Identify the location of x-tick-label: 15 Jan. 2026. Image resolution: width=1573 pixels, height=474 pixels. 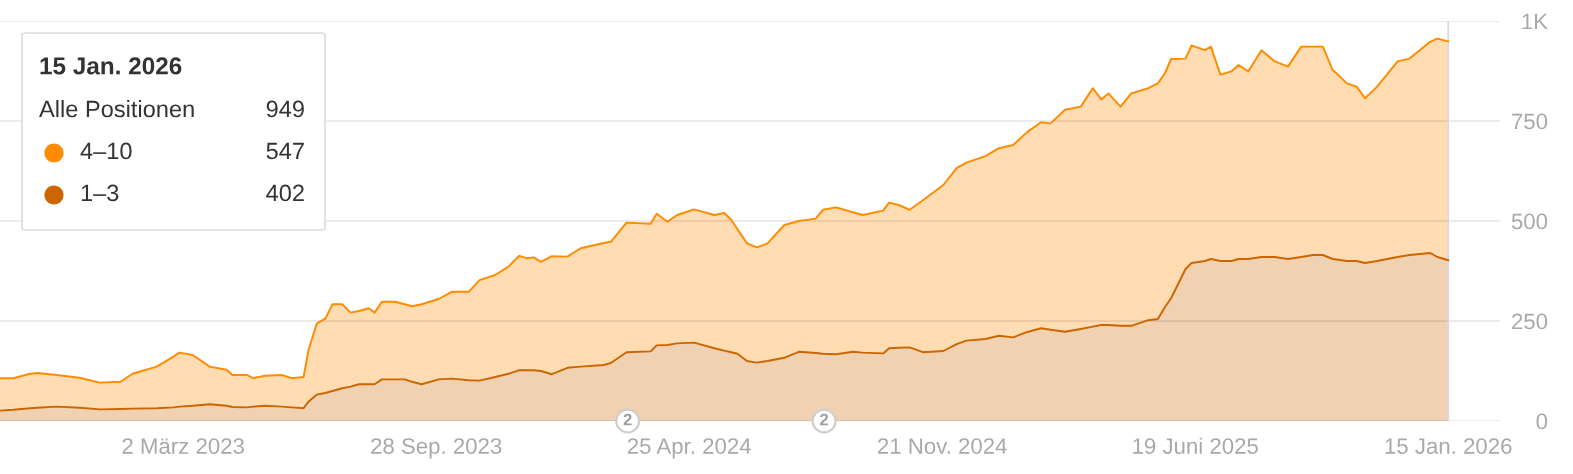
(1448, 446).